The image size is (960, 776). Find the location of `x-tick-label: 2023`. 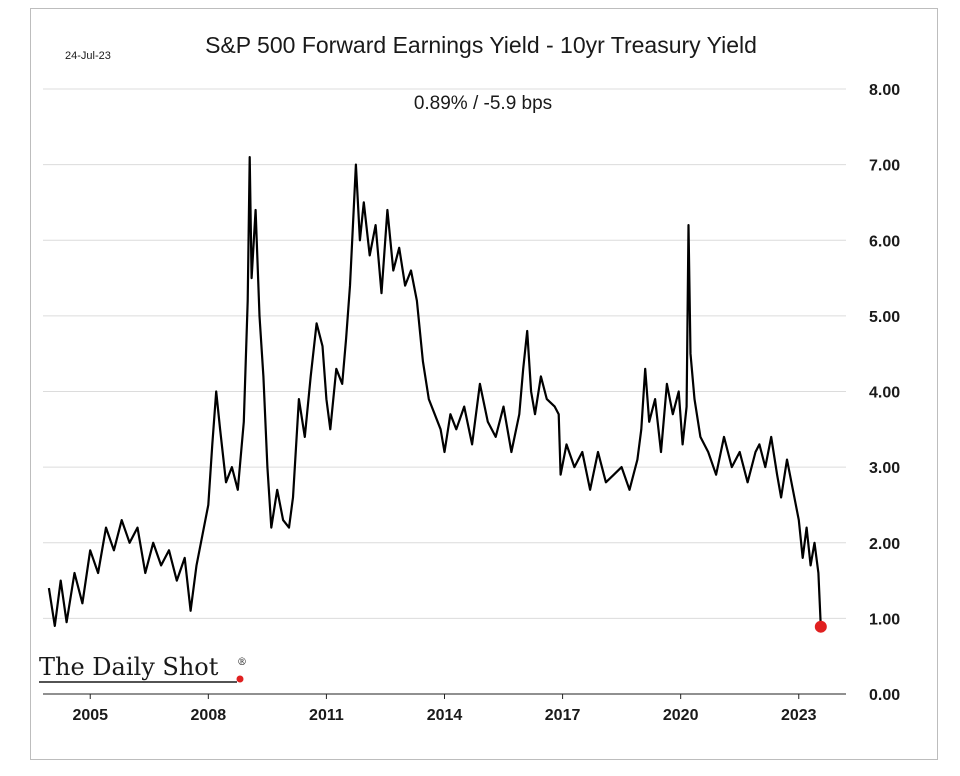

x-tick-label: 2023 is located at coordinates (799, 715).